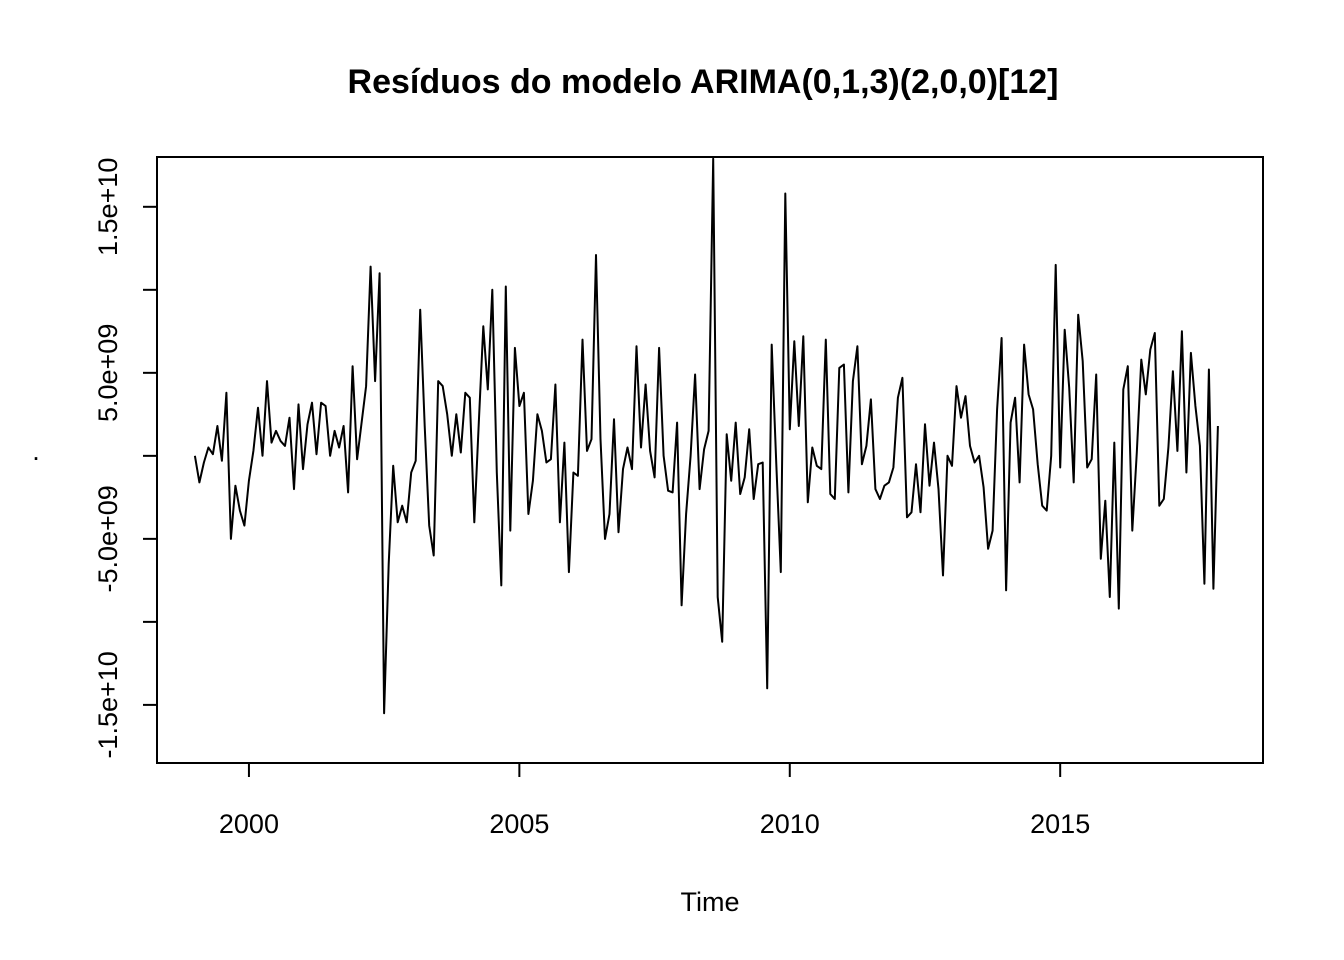 This screenshot has height=960, width=1344. I want to click on y-tick-label: 5.0e+09, so click(108, 373).